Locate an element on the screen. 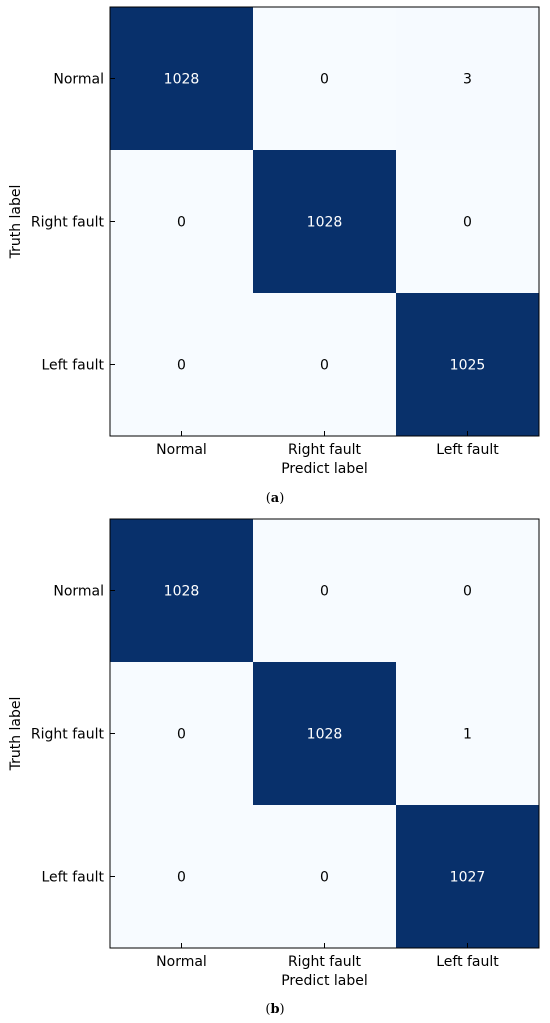 This screenshot has width=550, height=1023. cell-p1-r0-c0 is located at coordinates (181, 590).